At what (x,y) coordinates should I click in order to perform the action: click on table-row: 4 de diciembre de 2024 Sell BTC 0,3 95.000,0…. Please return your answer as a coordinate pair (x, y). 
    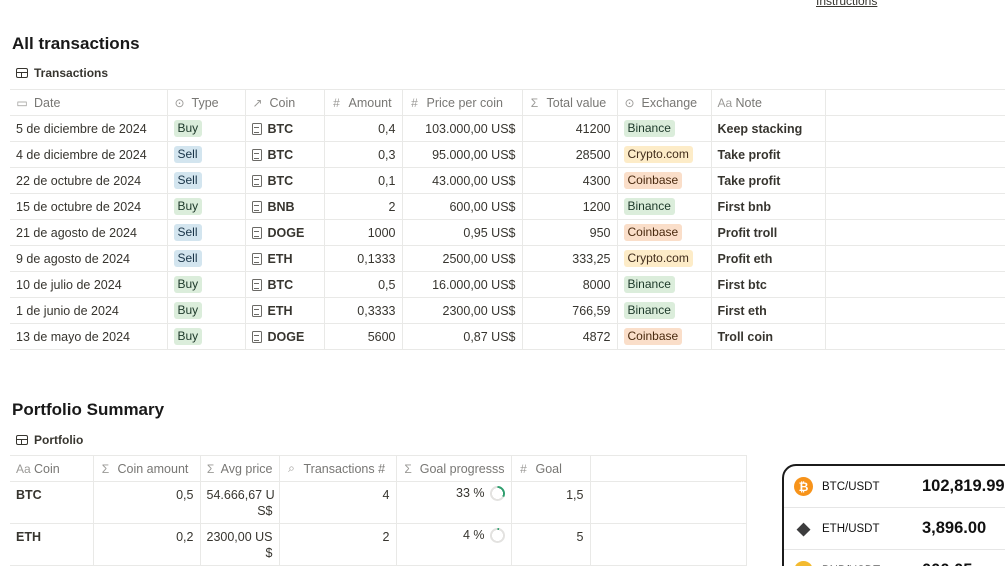
    Looking at the image, I should click on (507, 154).